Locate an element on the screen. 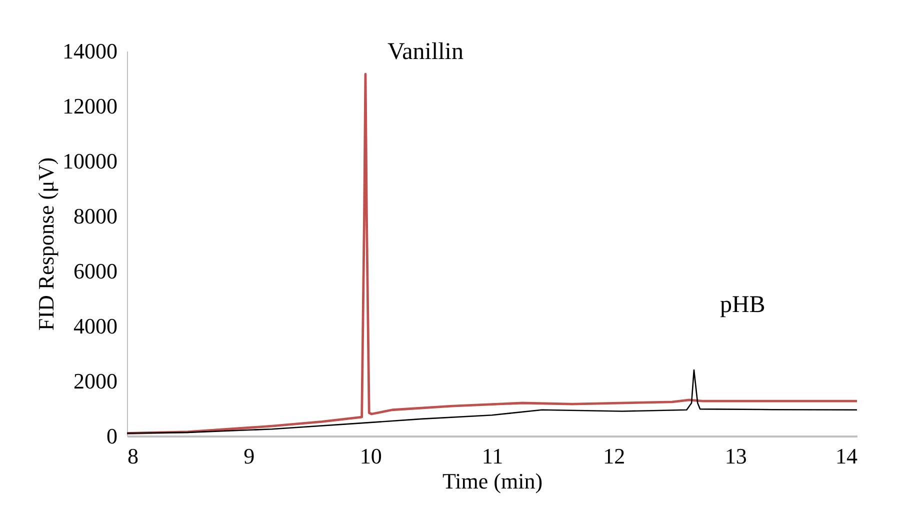 Image resolution: width=904 pixels, height=525 pixels. y-tick-label: 14000 is located at coordinates (90, 51).